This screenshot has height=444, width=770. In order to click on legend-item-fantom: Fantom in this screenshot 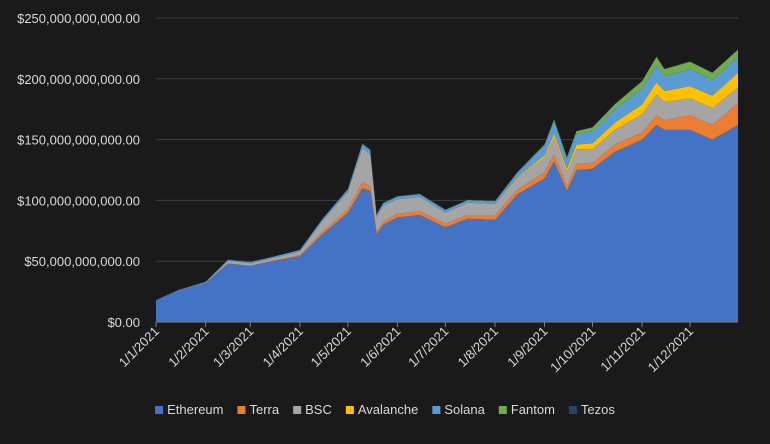, I will do `click(526, 409)`.